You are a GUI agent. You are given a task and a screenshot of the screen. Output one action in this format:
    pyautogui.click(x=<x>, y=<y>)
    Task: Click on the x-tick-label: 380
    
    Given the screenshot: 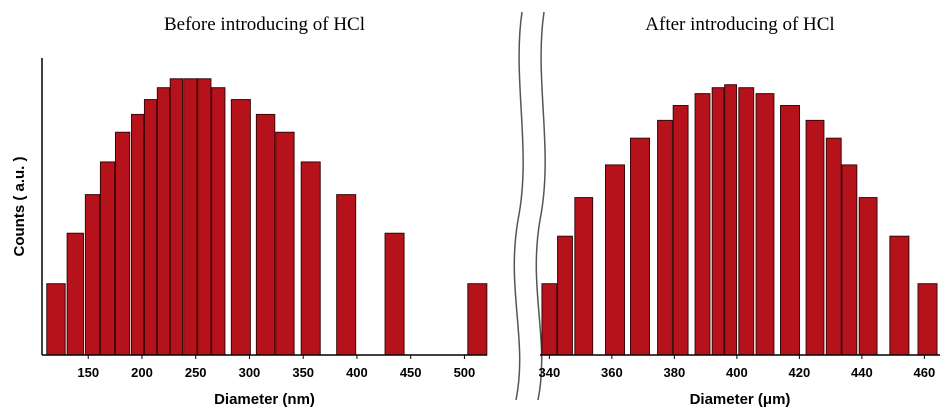 What is the action you would take?
    pyautogui.click(x=675, y=372)
    